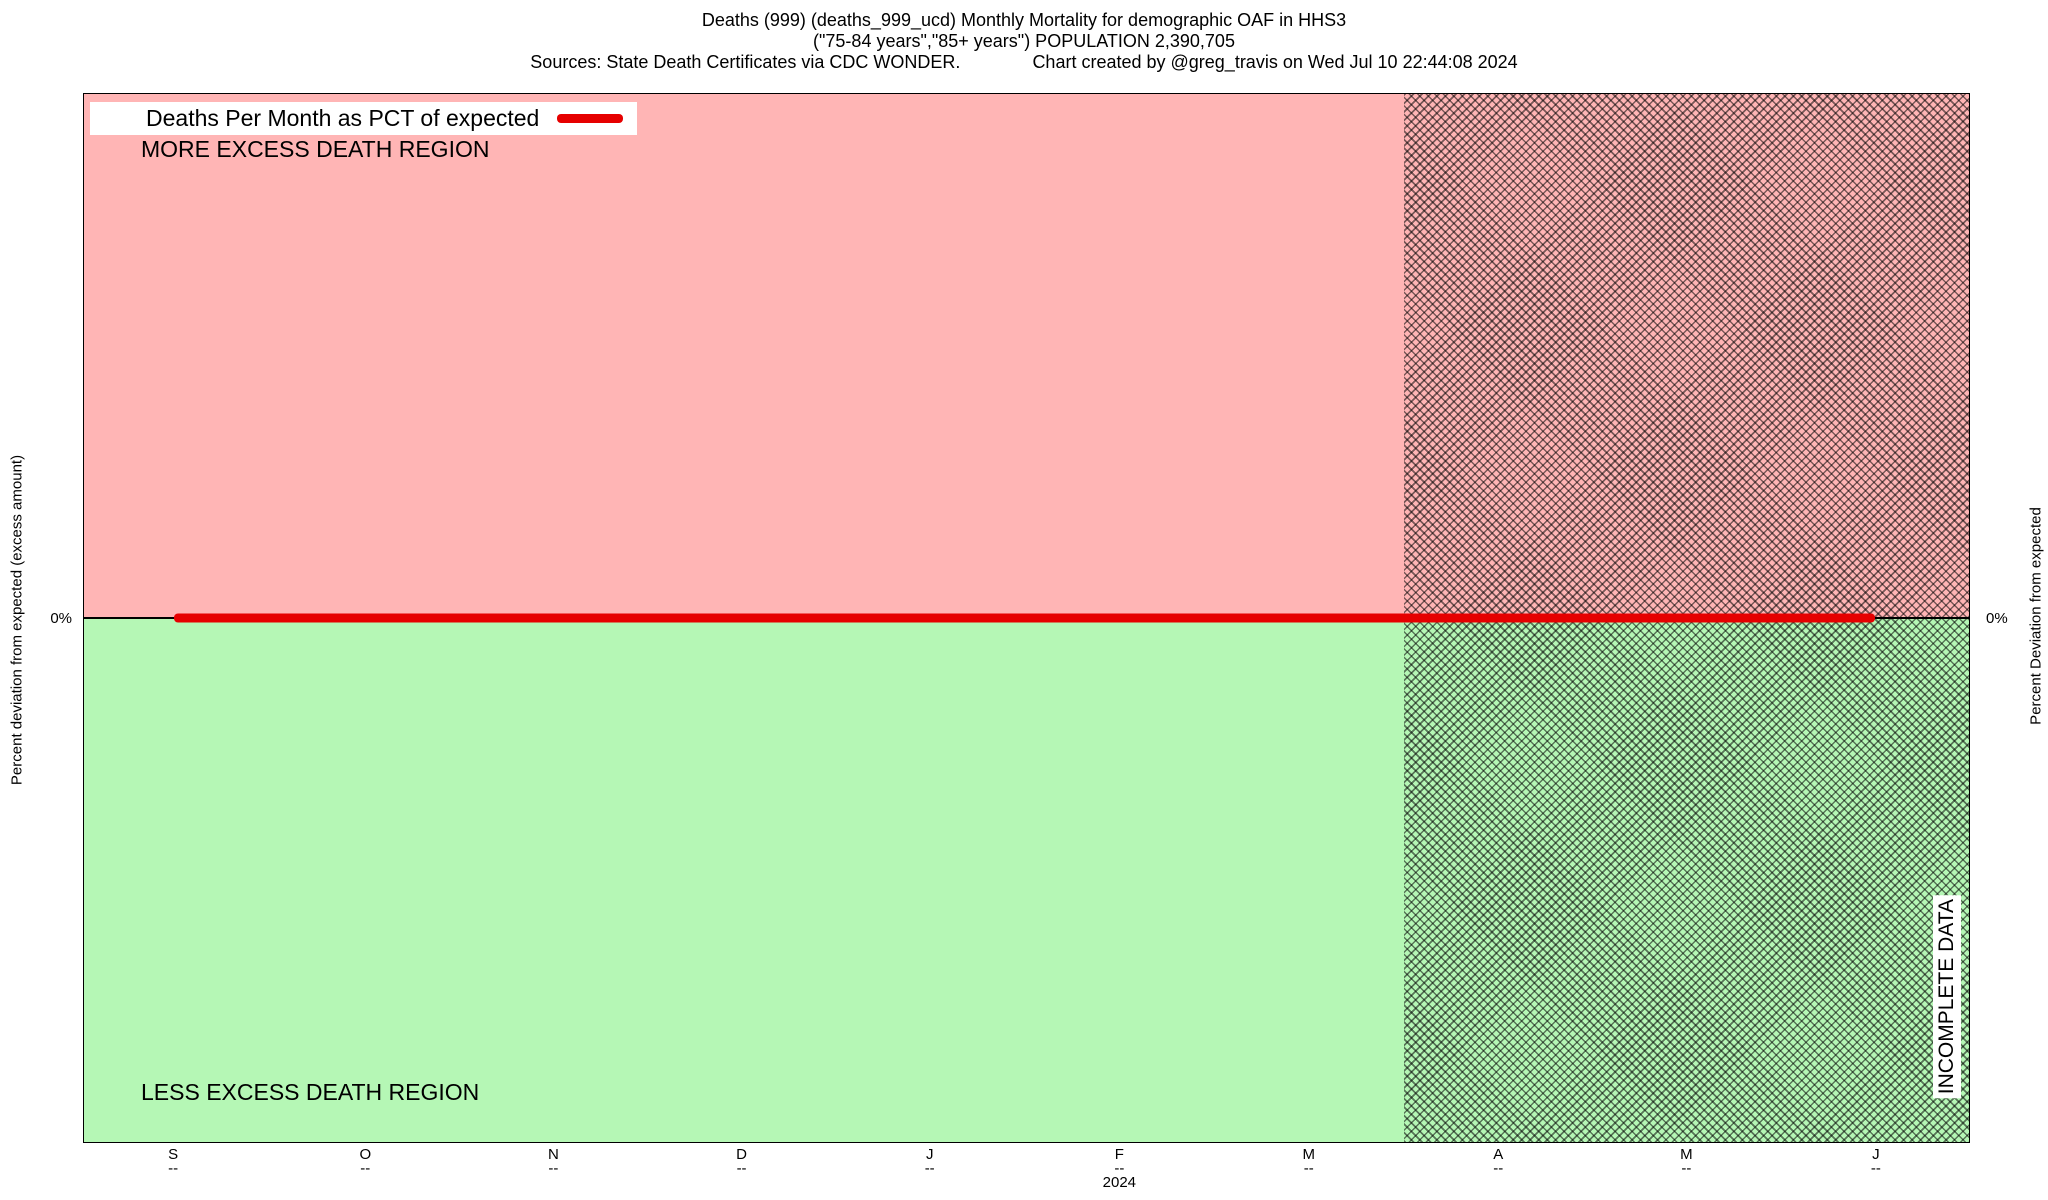 The image size is (2048, 1200). Describe the element at coordinates (1119, 1154) in the screenshot. I see `x-tick-label: F` at that location.